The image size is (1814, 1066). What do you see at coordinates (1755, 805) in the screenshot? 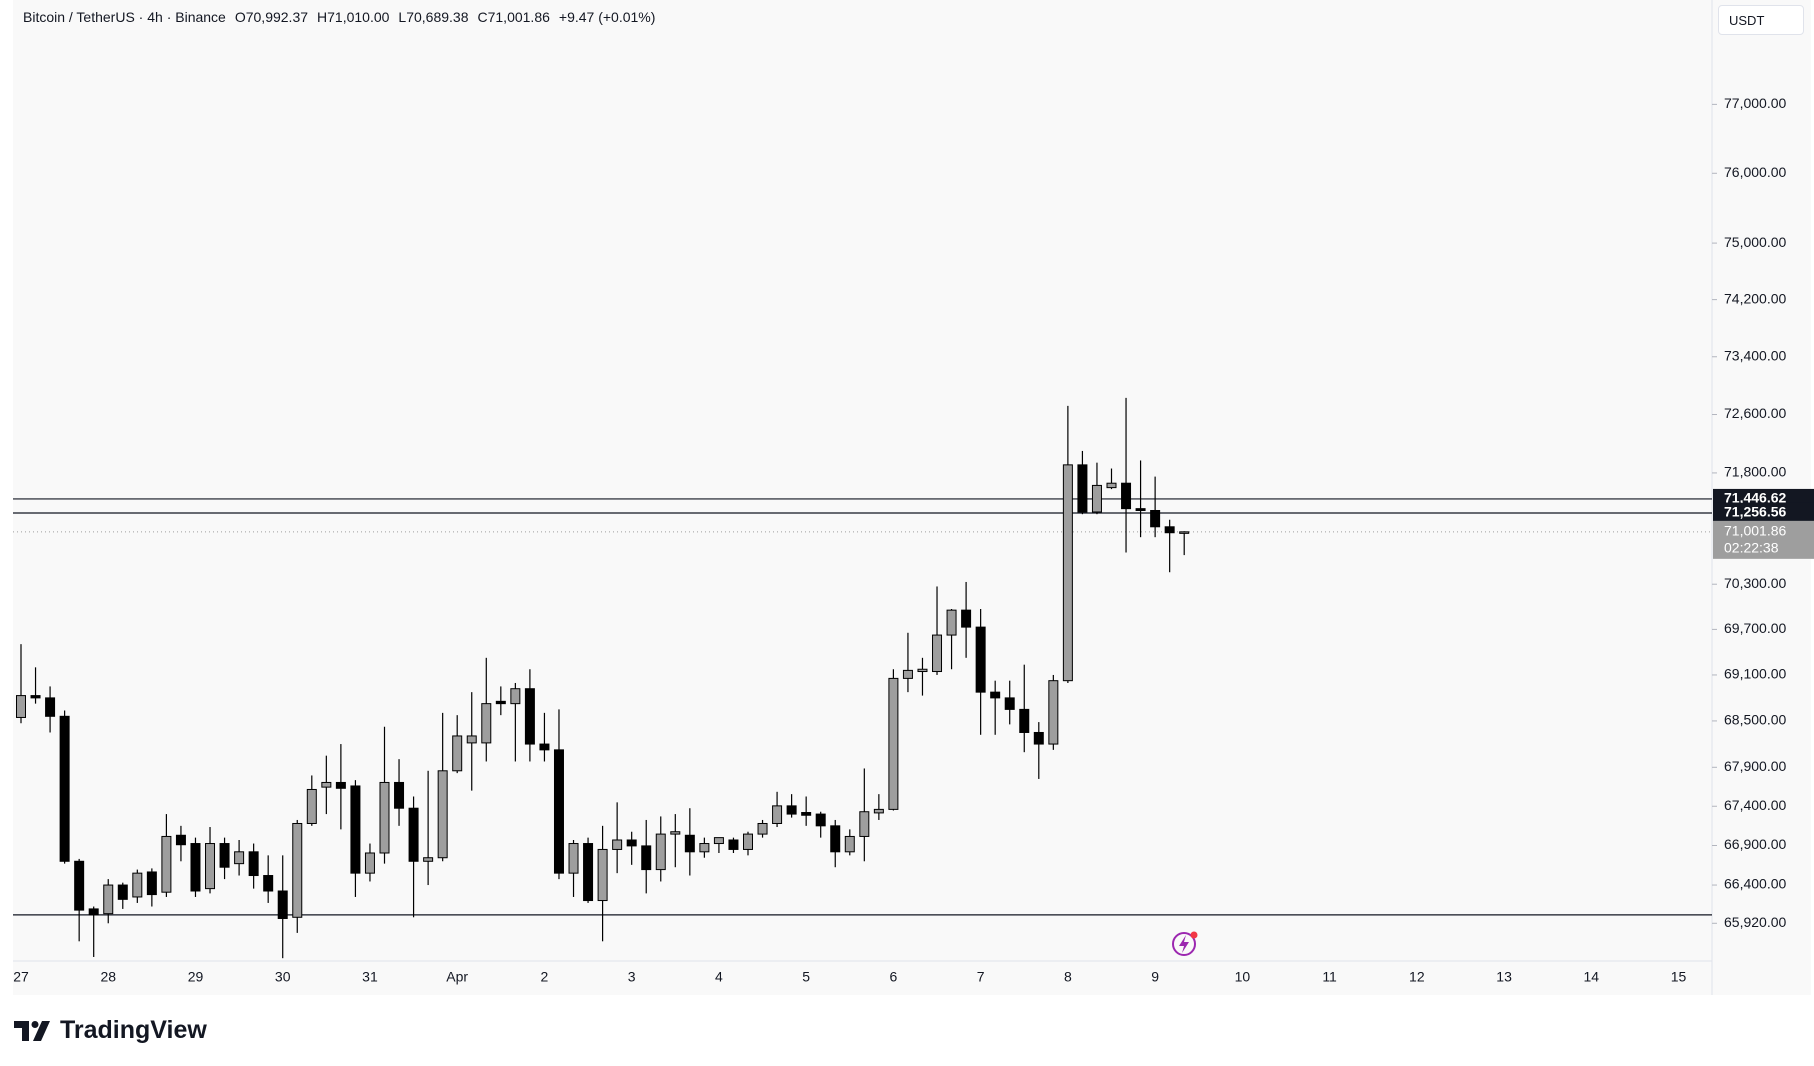
I see `y-tick-label: 67,400.00` at bounding box center [1755, 805].